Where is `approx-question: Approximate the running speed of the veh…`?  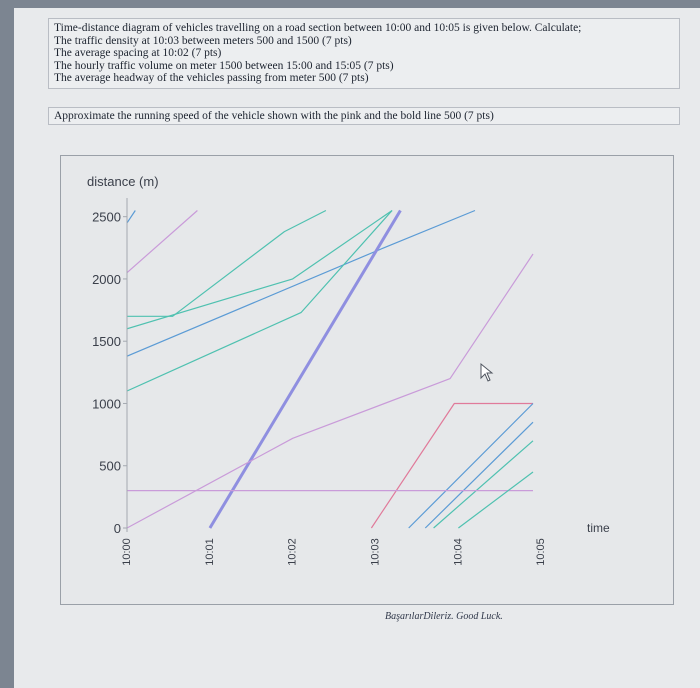
approx-question: Approximate the running speed of the veh… is located at coordinates (364, 116).